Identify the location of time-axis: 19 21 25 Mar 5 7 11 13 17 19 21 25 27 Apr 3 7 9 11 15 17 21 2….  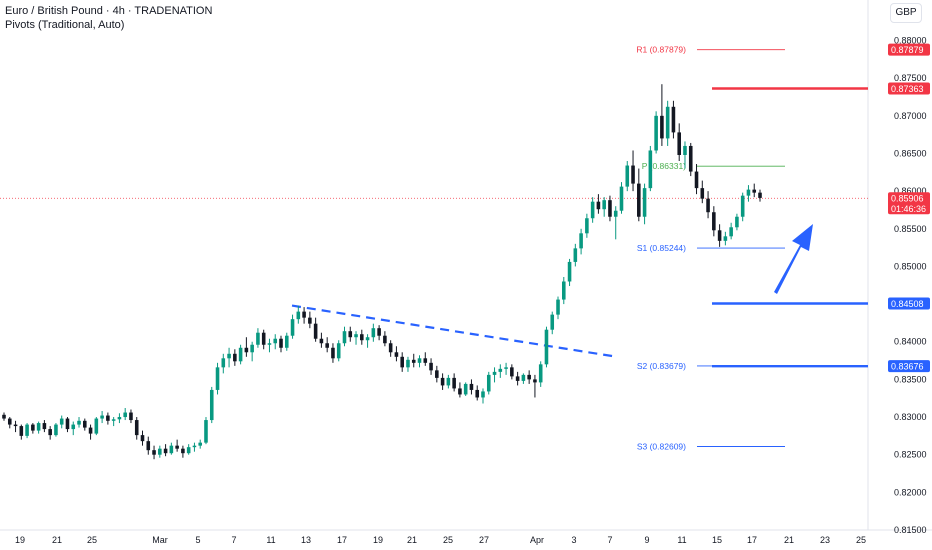
(440, 540).